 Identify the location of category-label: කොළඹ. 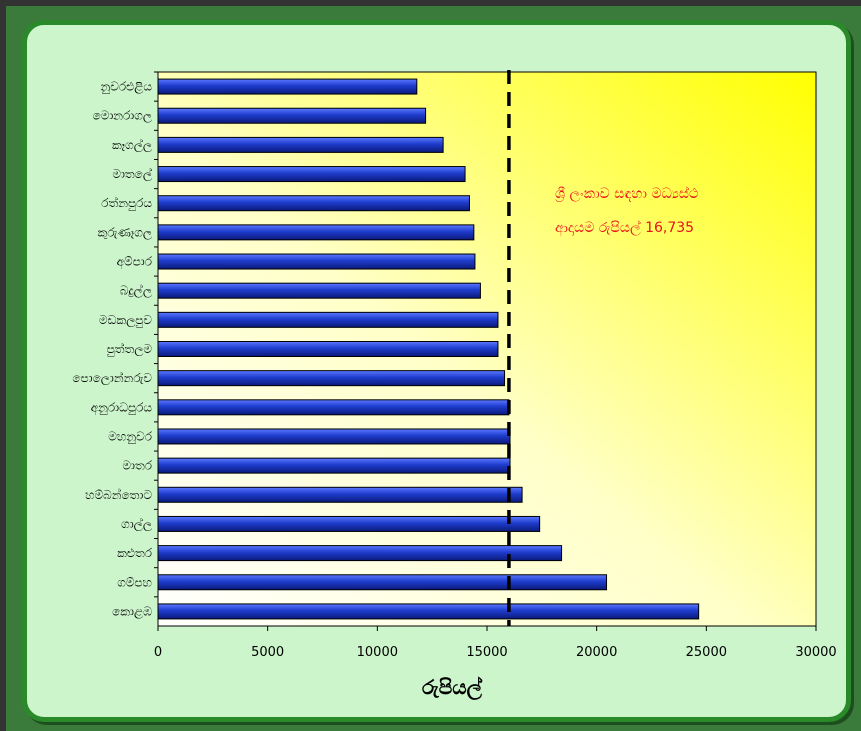
(132, 611).